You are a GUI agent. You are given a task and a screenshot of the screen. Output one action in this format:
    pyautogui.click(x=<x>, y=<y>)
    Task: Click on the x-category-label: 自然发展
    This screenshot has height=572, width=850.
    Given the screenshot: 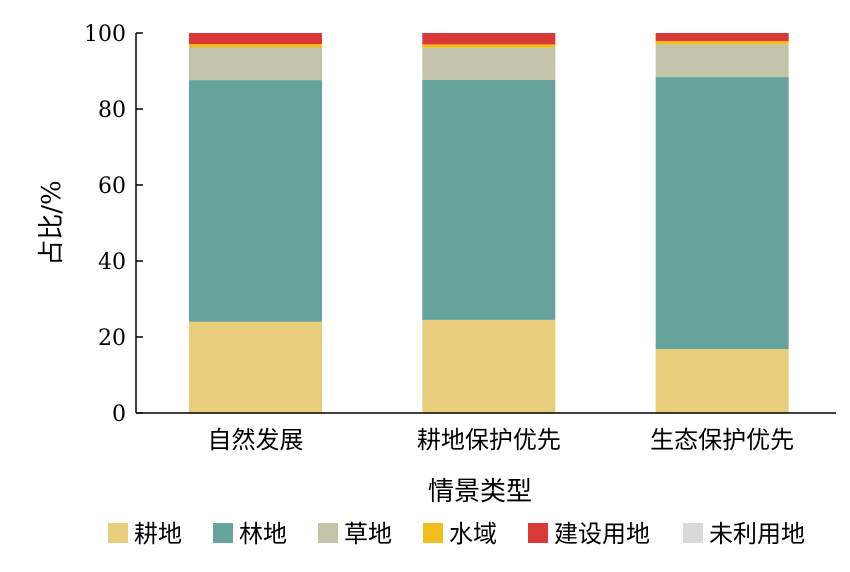 What is the action you would take?
    pyautogui.click(x=256, y=440)
    